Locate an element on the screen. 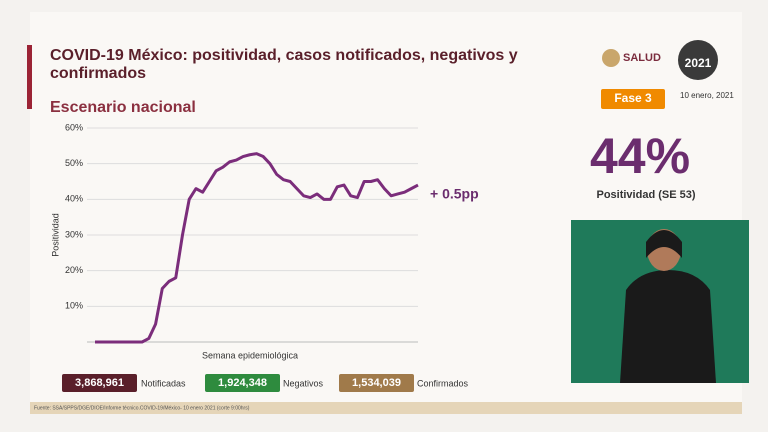  date: 10 enero, 2021 is located at coordinates (707, 95).